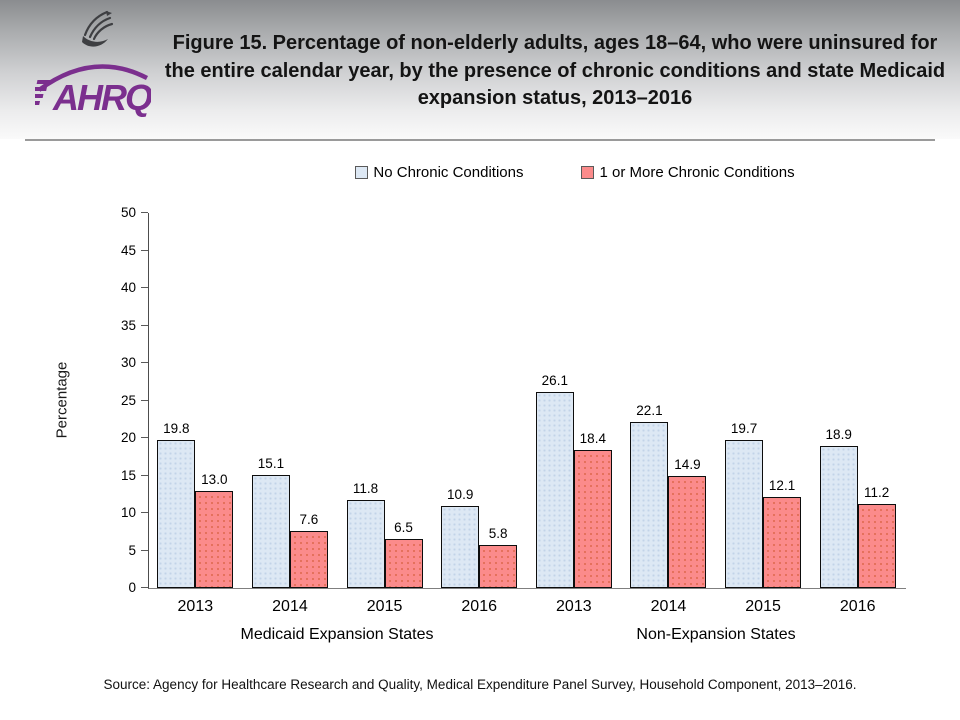 This screenshot has width=960, height=720. I want to click on bar-value-label: 5.8, so click(498, 533).